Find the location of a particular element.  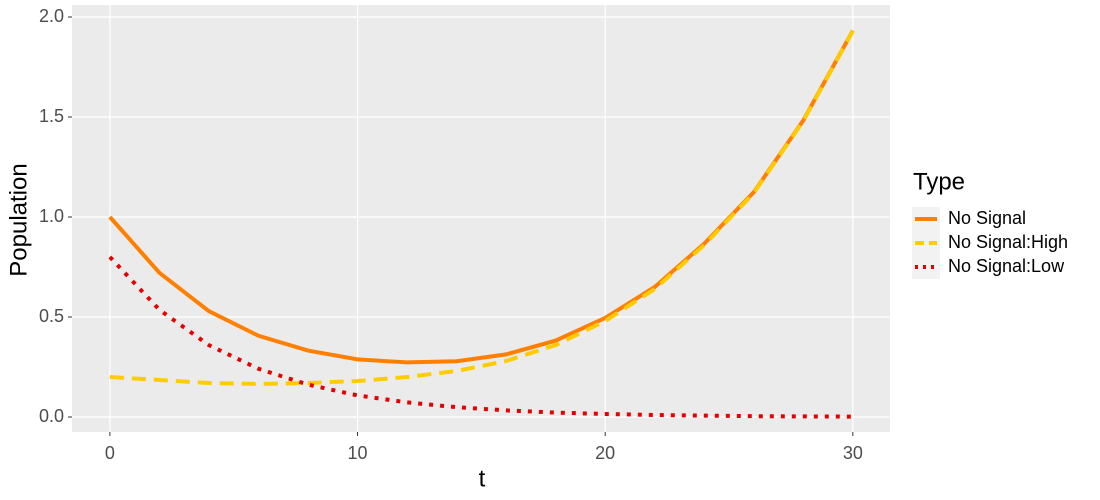

x-tick-label: 30 is located at coordinates (853, 453).